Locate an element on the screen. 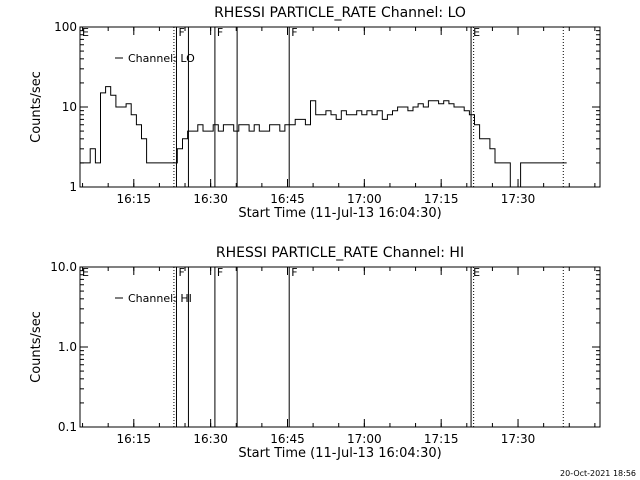 The width and height of the screenshot is (640, 480). y-tick-label: 1 is located at coordinates (73, 187).